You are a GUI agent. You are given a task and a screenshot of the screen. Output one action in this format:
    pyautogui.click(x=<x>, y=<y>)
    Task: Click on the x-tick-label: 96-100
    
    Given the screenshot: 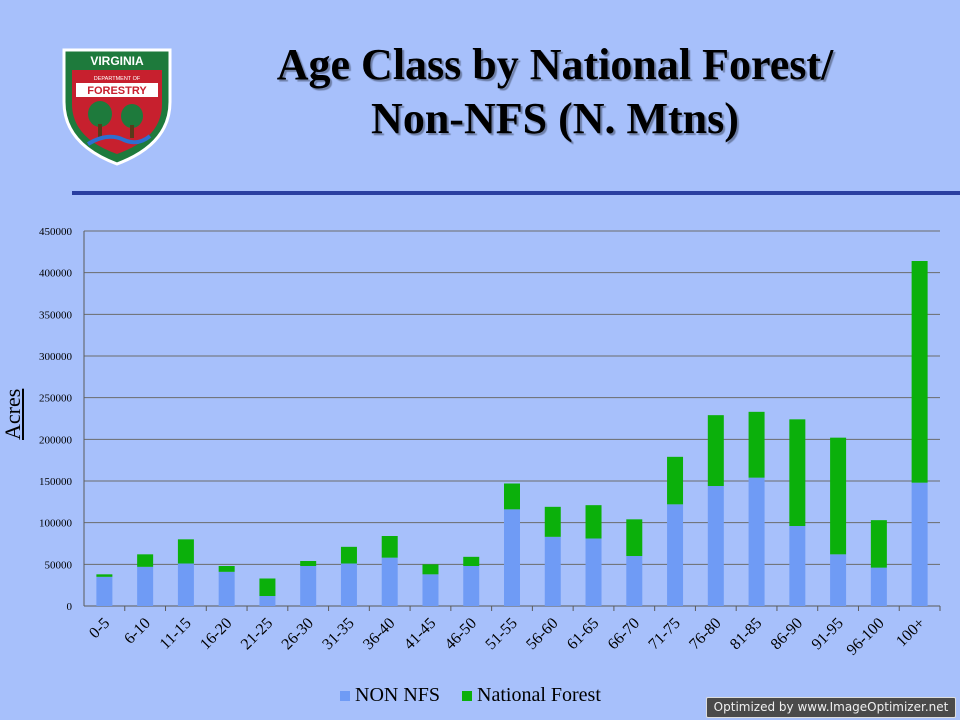 What is the action you would take?
    pyautogui.click(x=866, y=637)
    